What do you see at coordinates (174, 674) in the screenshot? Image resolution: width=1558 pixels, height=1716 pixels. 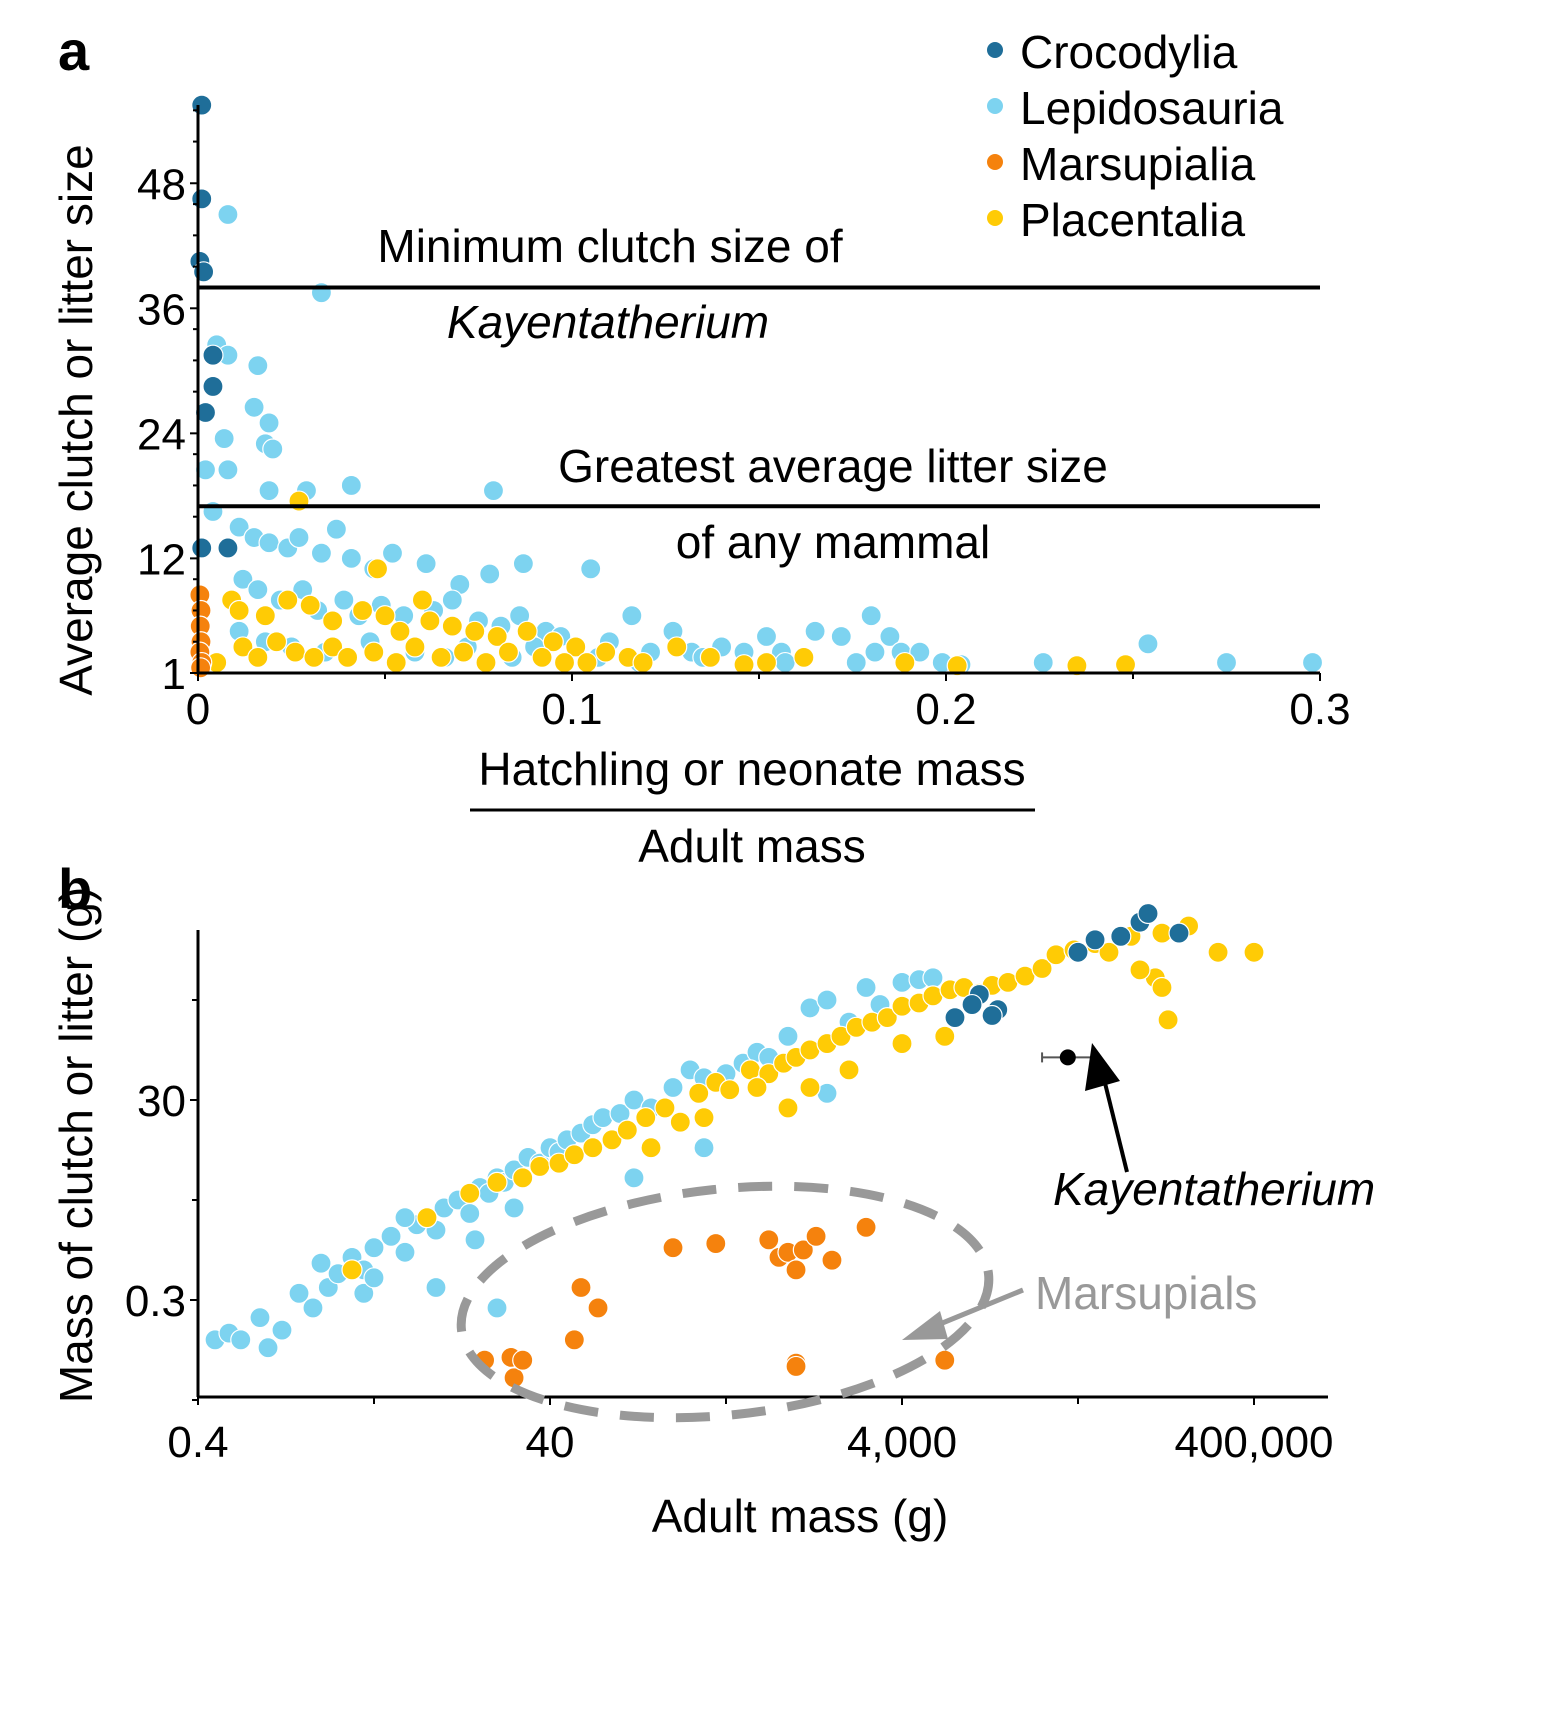 I see `panel-a-y-tick-label: 1` at bounding box center [174, 674].